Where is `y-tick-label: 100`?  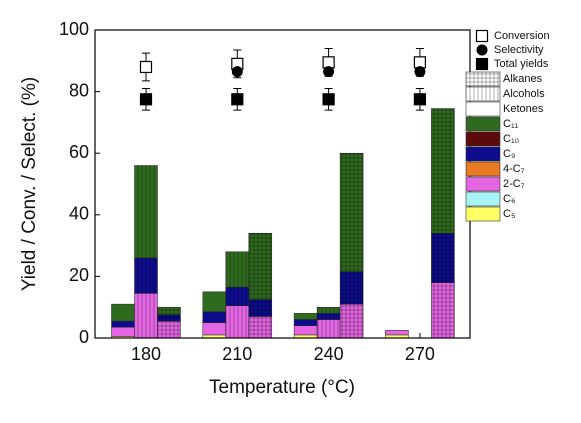
y-tick-label: 100 is located at coordinates (74, 29).